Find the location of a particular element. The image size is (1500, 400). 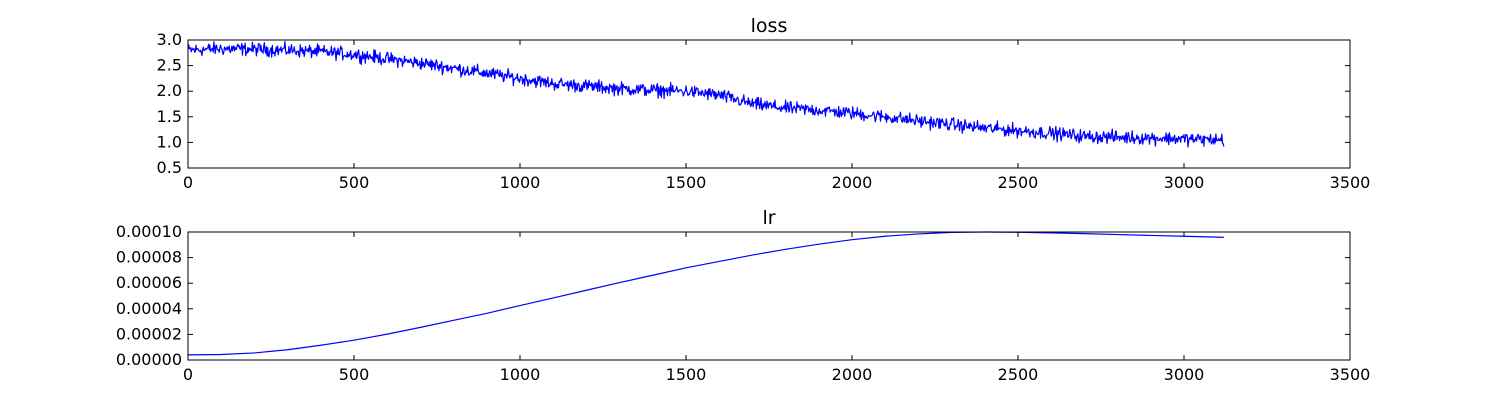

y-tick-label: 3.0 is located at coordinates (169, 39).